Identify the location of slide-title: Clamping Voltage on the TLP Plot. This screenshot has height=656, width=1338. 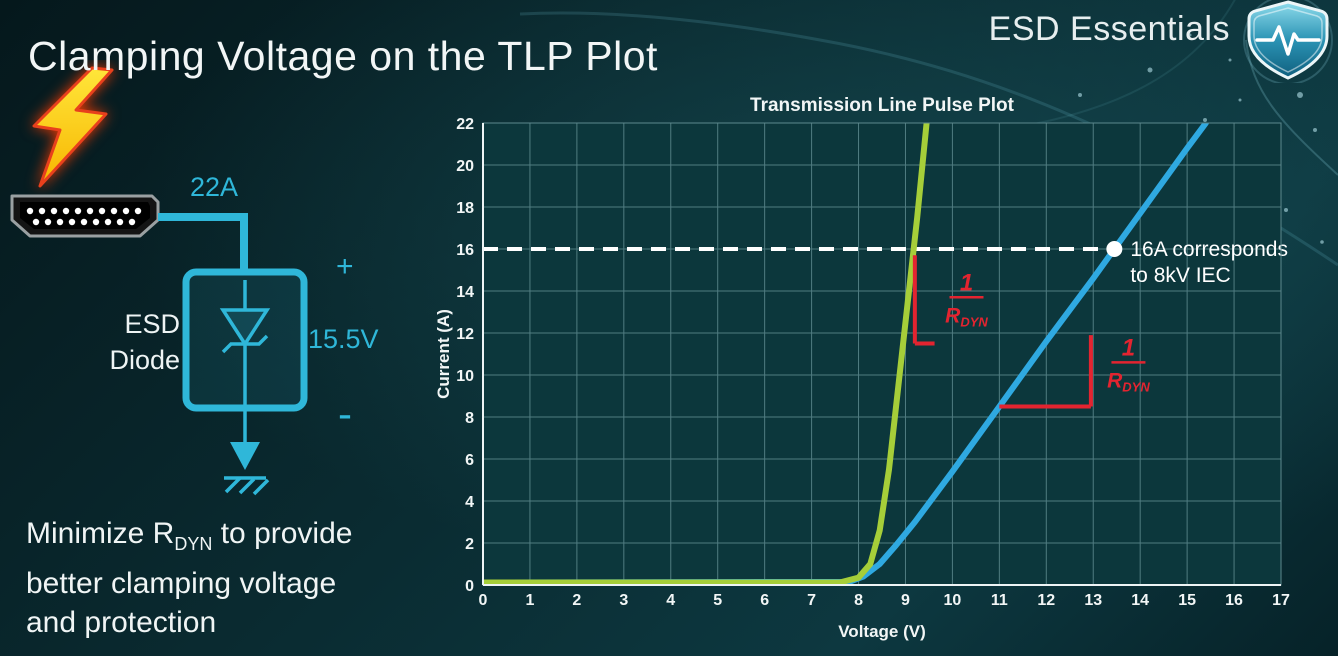
(343, 56).